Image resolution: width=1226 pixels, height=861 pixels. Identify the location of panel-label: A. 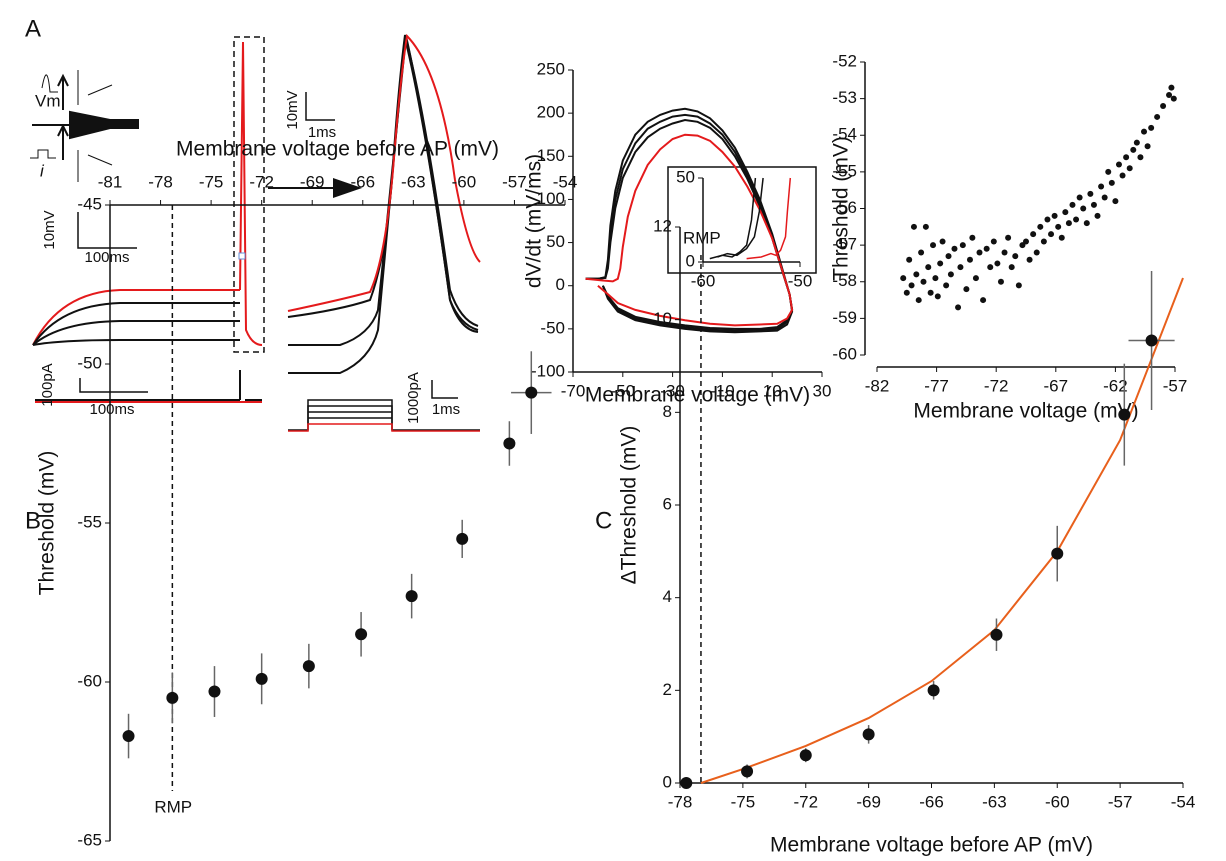
(33, 28).